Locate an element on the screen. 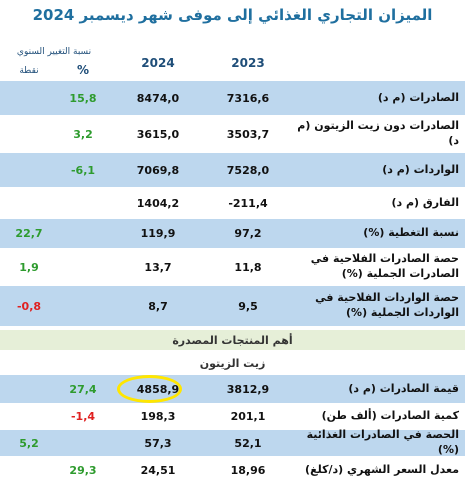  row-label: الفارق (م د) is located at coordinates (376, 203).